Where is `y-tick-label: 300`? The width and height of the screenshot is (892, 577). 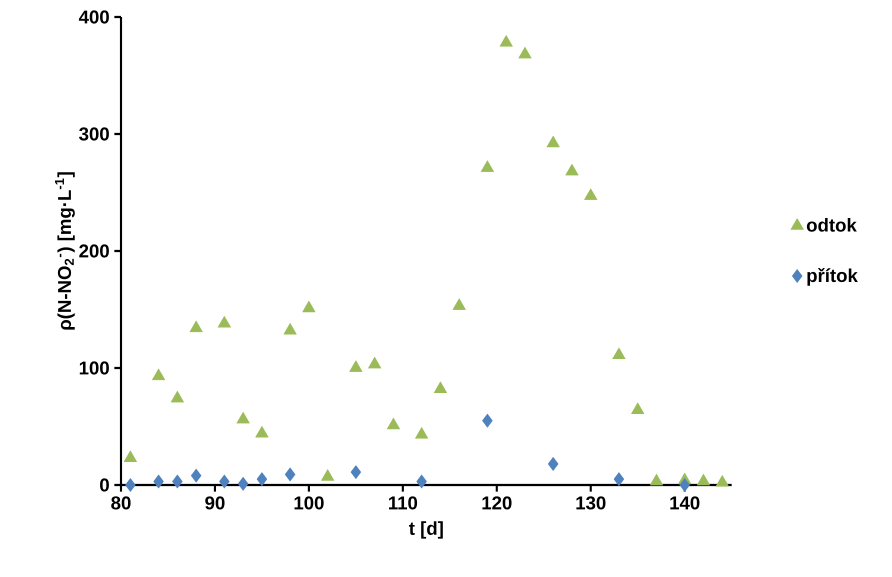
y-tick-label: 300 is located at coordinates (94, 134).